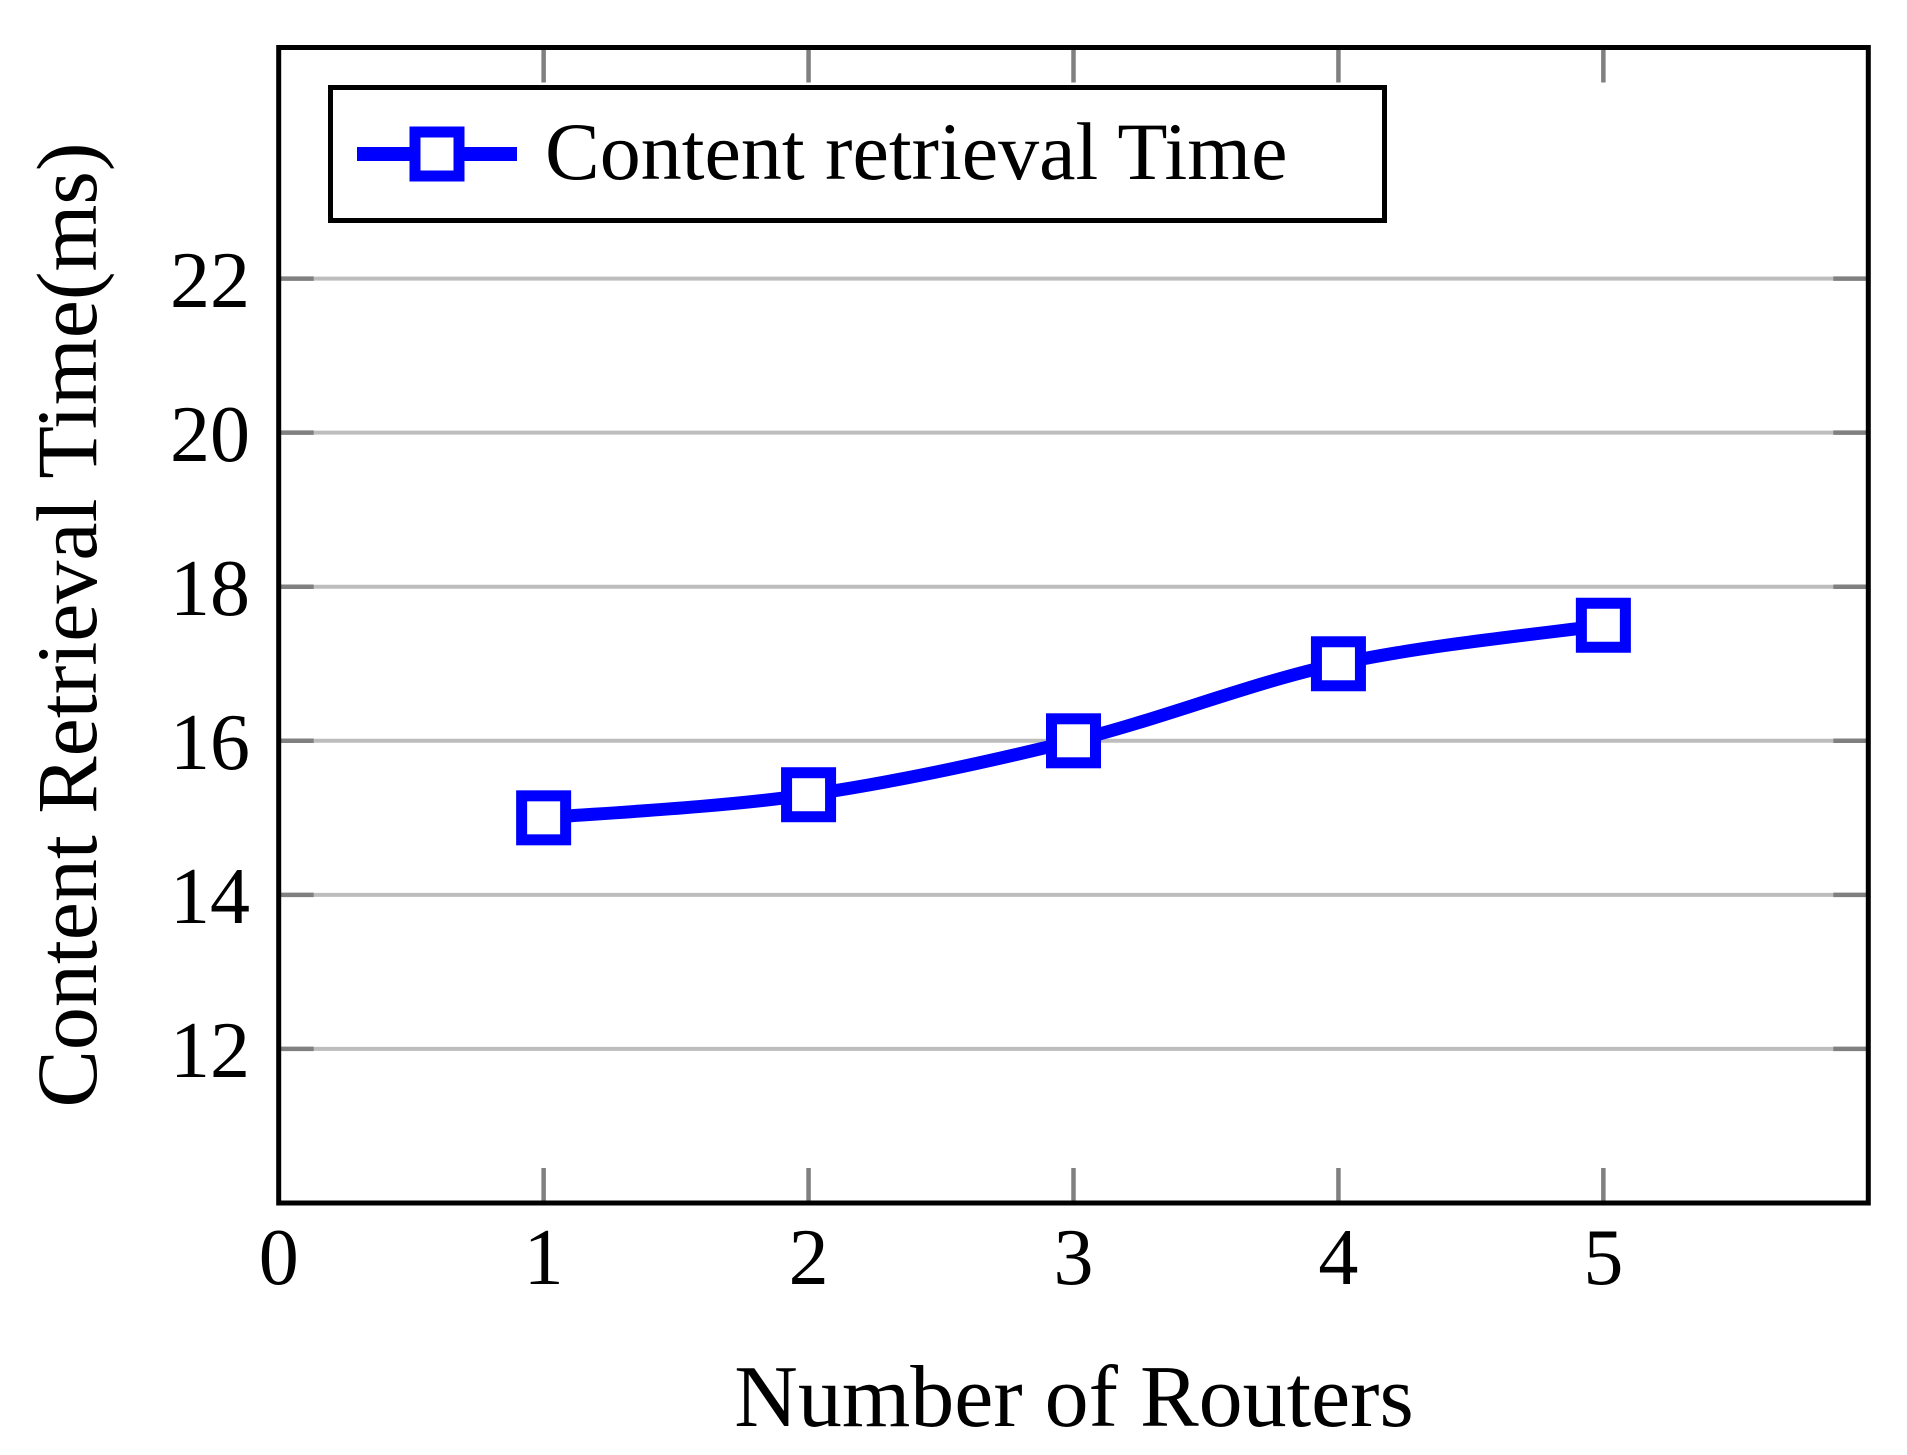 The height and width of the screenshot is (1455, 1907). I want to click on y-axis-title: Content Retrieval Time(ms), so click(67, 625).